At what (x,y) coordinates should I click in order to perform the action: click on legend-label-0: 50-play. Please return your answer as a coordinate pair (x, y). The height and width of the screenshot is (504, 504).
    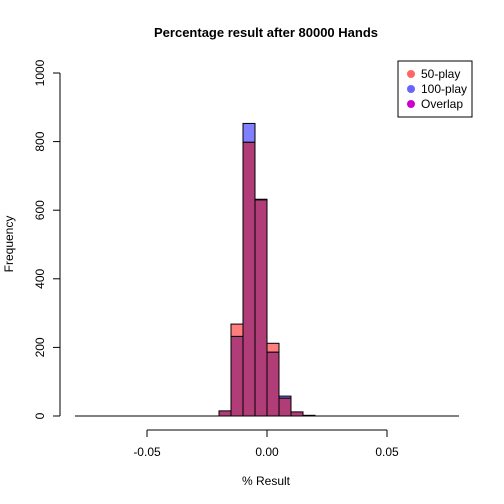
    Looking at the image, I should click on (440, 74).